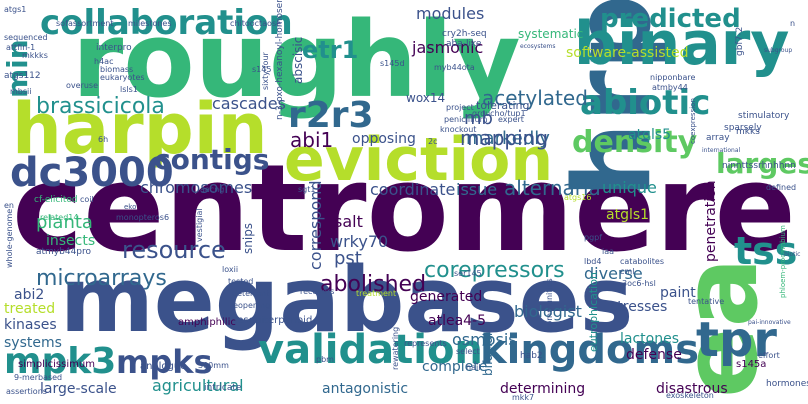 The width and height of the screenshot is (808, 404). I want to click on word: unique, so click(629, 187).